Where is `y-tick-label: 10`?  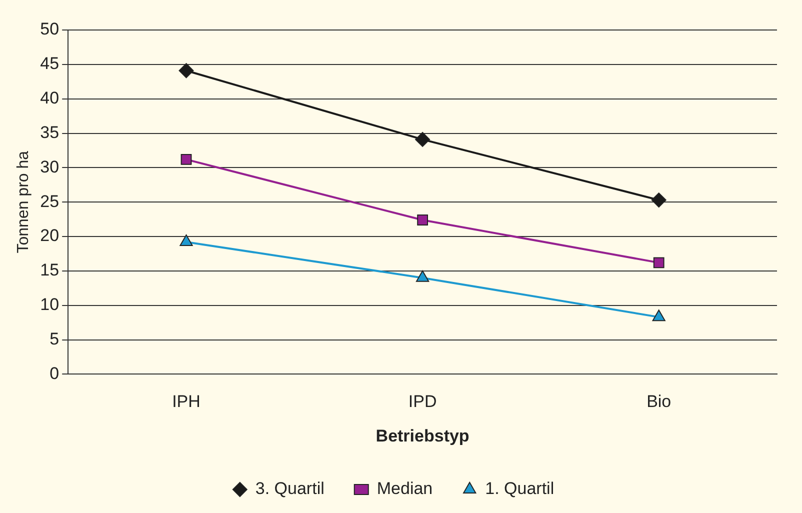 y-tick-label: 10 is located at coordinates (50, 304).